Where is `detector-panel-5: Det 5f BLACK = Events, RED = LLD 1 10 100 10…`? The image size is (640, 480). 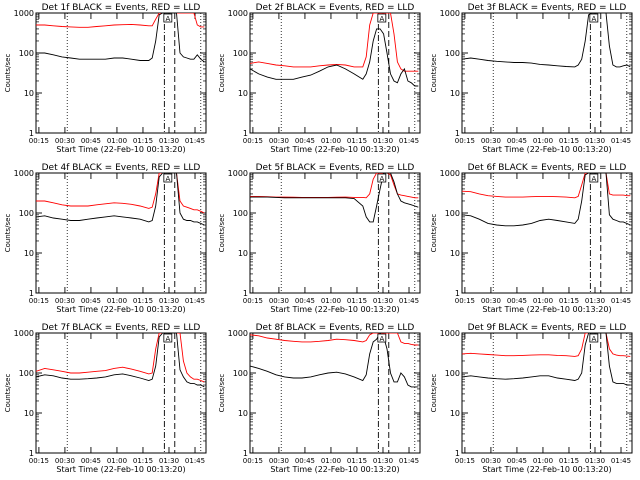 detector-panel-5: Det 5f BLACK = Events, RED = LLD 1 10 100 10… is located at coordinates (319, 238).